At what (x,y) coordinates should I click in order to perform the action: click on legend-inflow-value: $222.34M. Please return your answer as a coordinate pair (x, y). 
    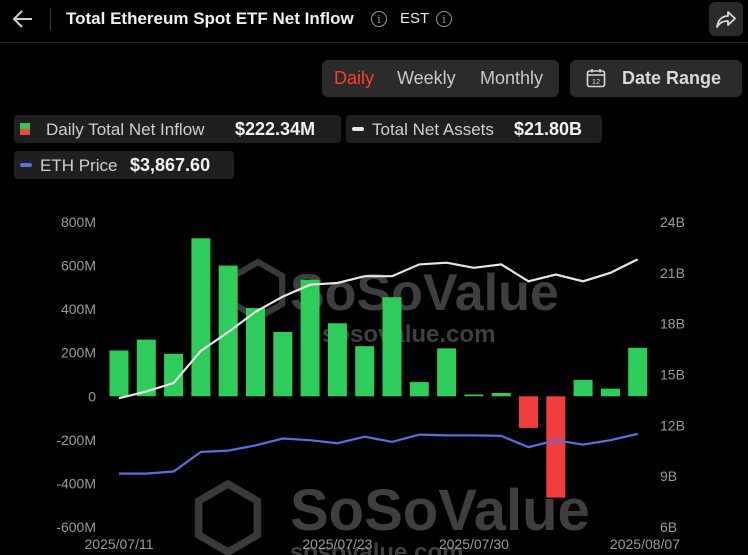
    Looking at the image, I should click on (275, 129).